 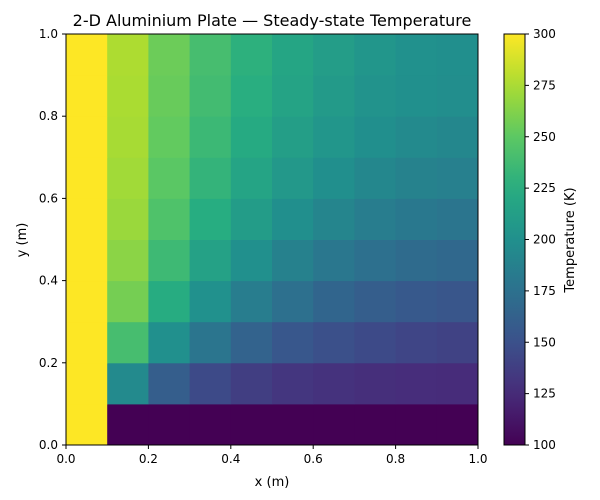 I want to click on colorbar-tick-label: 125, so click(x=544, y=394).